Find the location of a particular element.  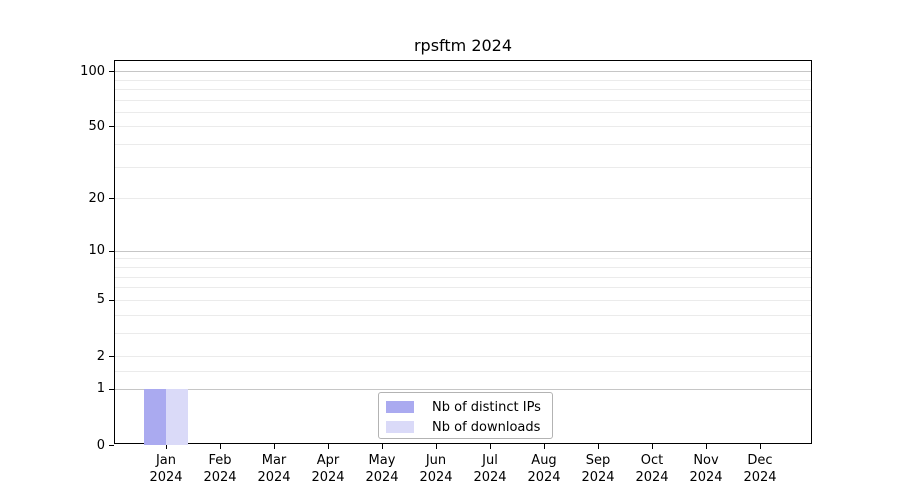

x-tick-label: Nov 2024 is located at coordinates (706, 469).